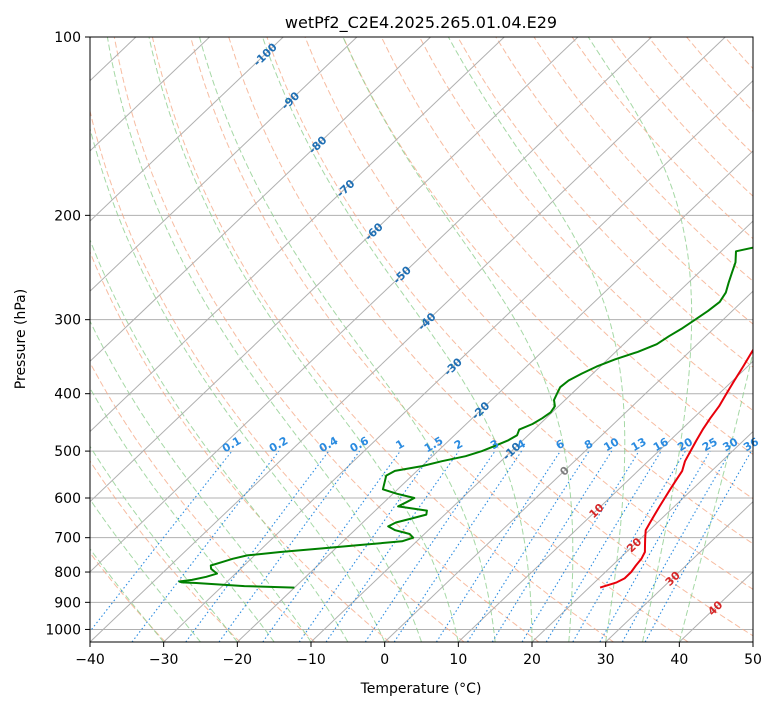 The height and width of the screenshot is (708, 775). Describe the element at coordinates (67, 573) in the screenshot. I see `y-tick-label: 800` at that location.